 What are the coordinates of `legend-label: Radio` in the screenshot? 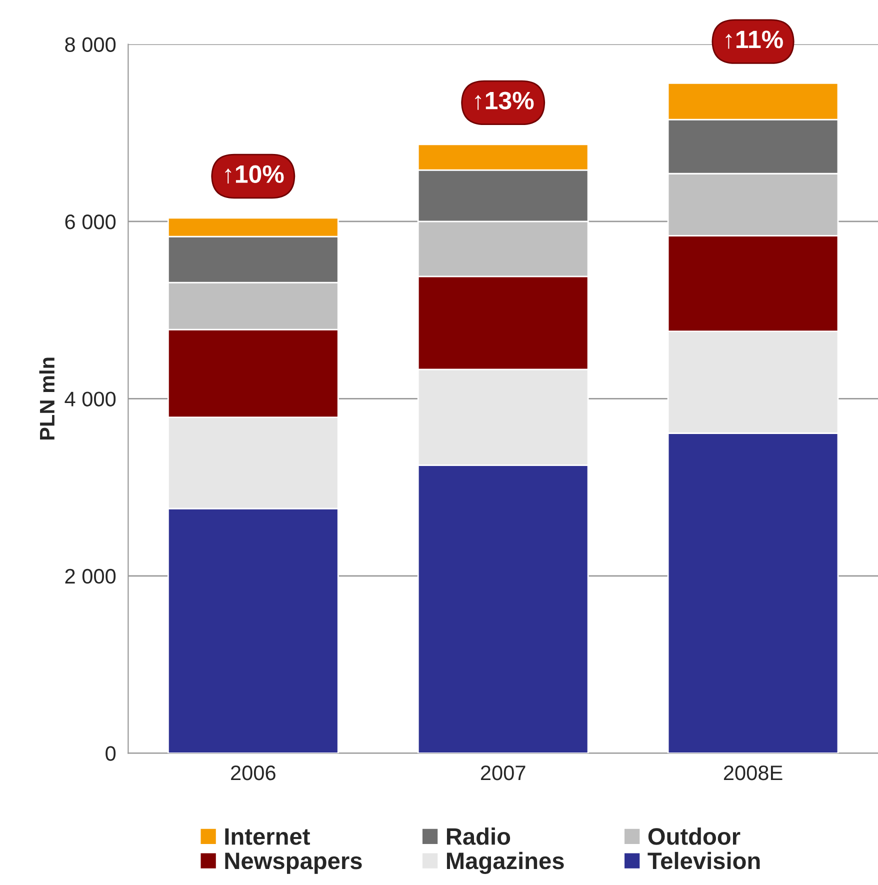 It's located at (478, 836).